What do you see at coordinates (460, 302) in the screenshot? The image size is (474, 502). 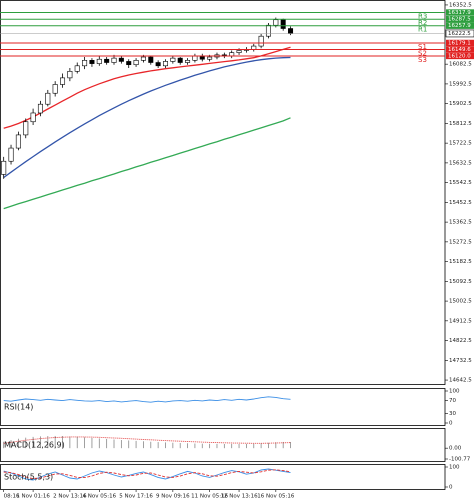 I see `y-tick-label: 15002.5` at bounding box center [460, 302].